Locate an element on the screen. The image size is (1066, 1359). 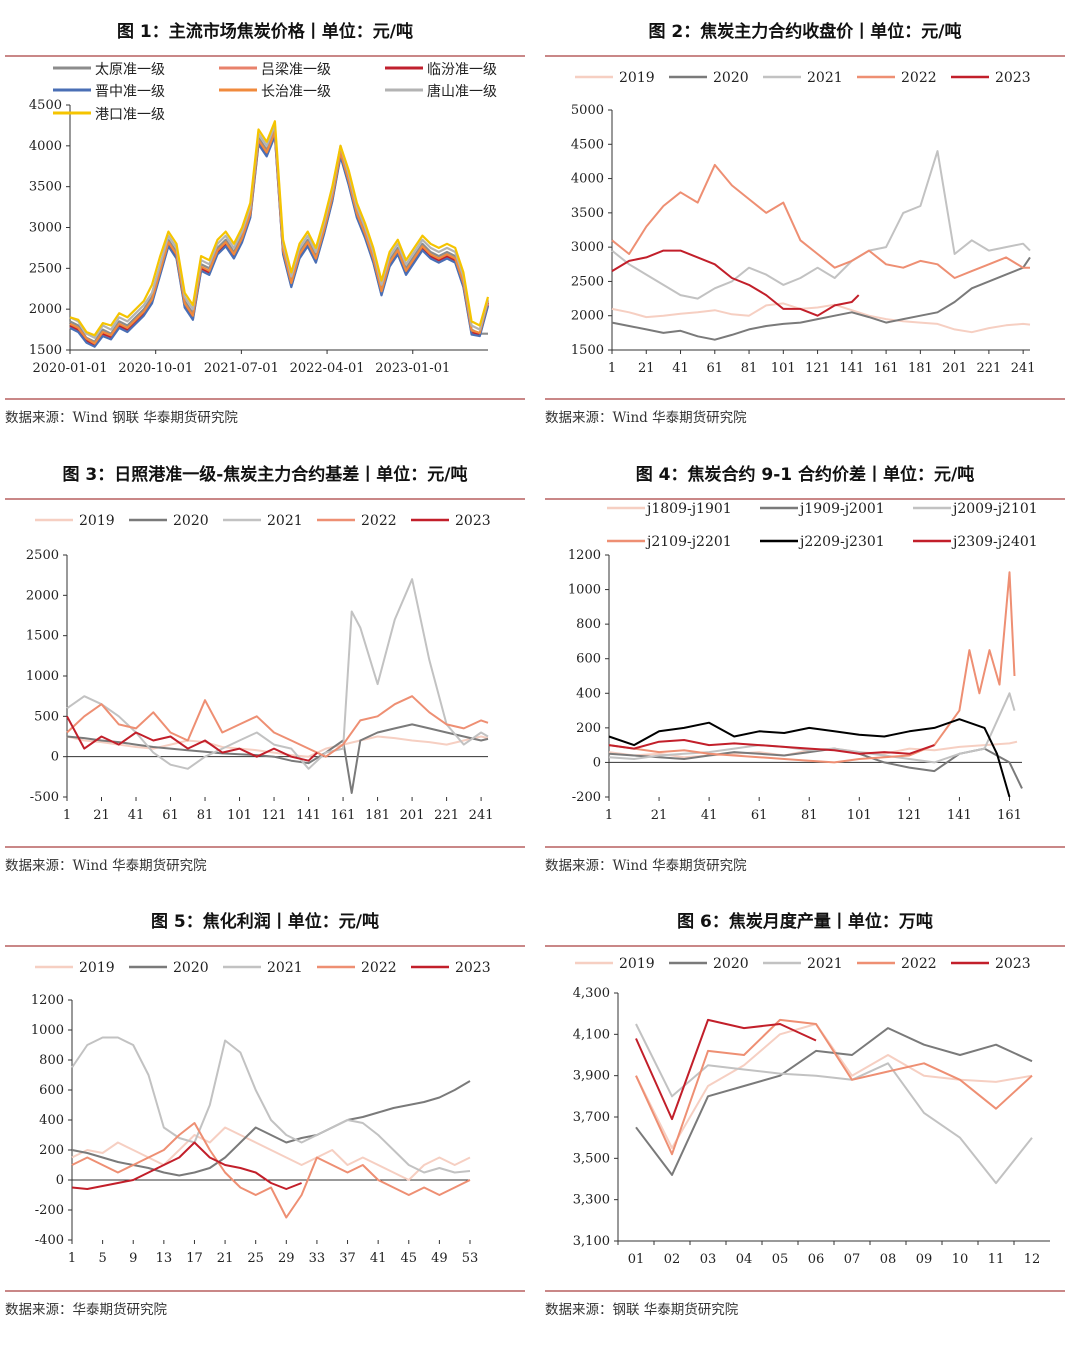
legend-label: 长治准一级 is located at coordinates (296, 92).